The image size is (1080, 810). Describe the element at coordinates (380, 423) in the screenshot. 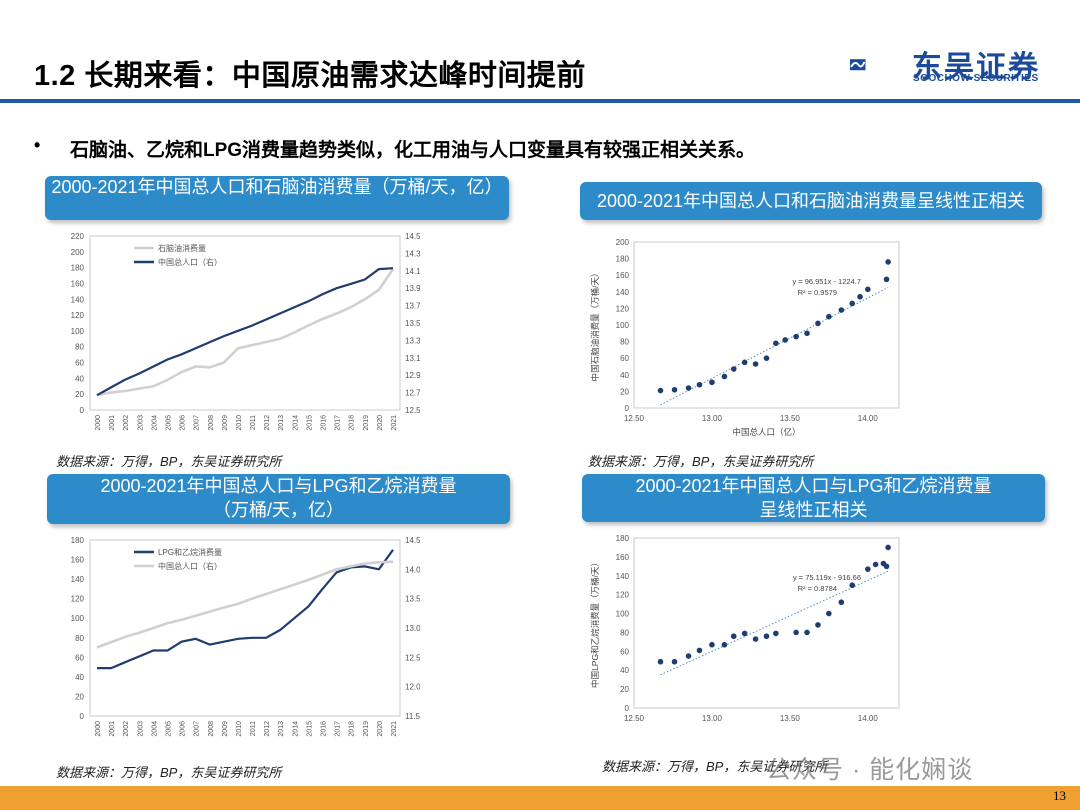

I see `x-tick-label: 2020` at that location.